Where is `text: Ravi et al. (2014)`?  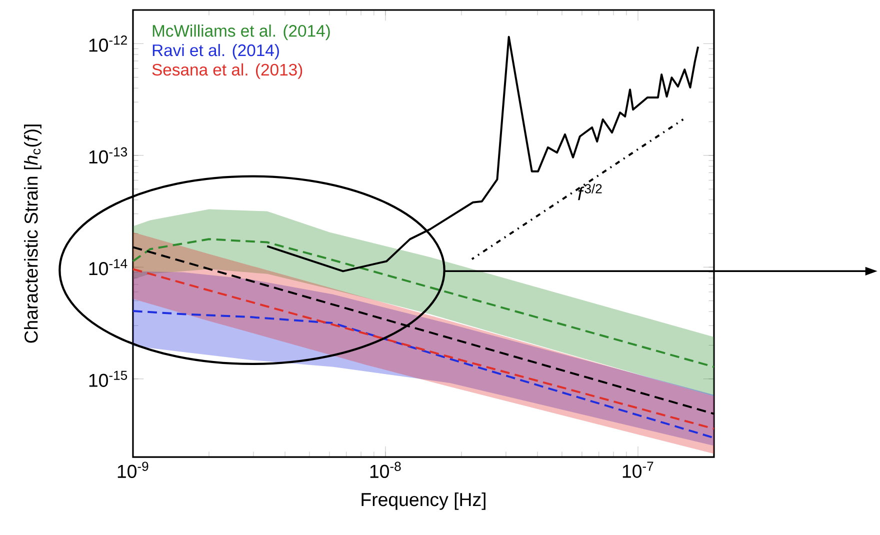 text: Ravi et al. (2014) is located at coordinates (215, 52).